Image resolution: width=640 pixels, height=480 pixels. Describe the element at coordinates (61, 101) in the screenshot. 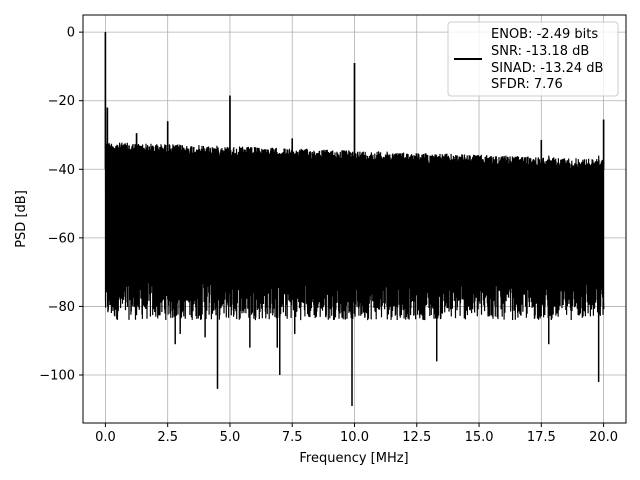

I see `y-tick-label: −20` at that location.